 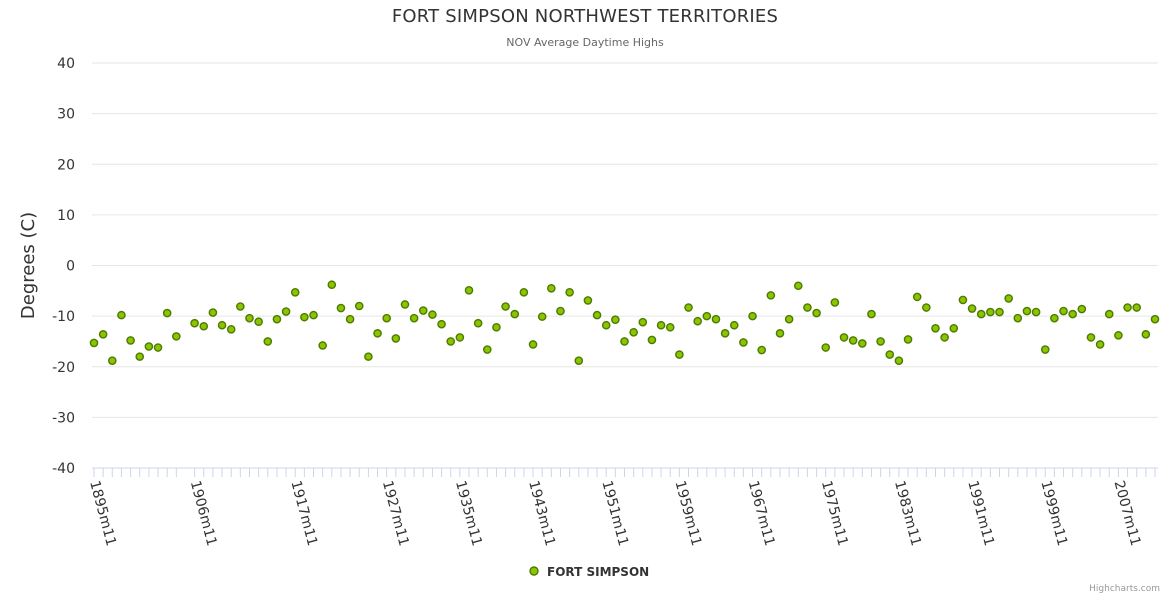 What do you see at coordinates (1124, 589) in the screenshot?
I see `credits-link: Highcharts.com` at bounding box center [1124, 589].